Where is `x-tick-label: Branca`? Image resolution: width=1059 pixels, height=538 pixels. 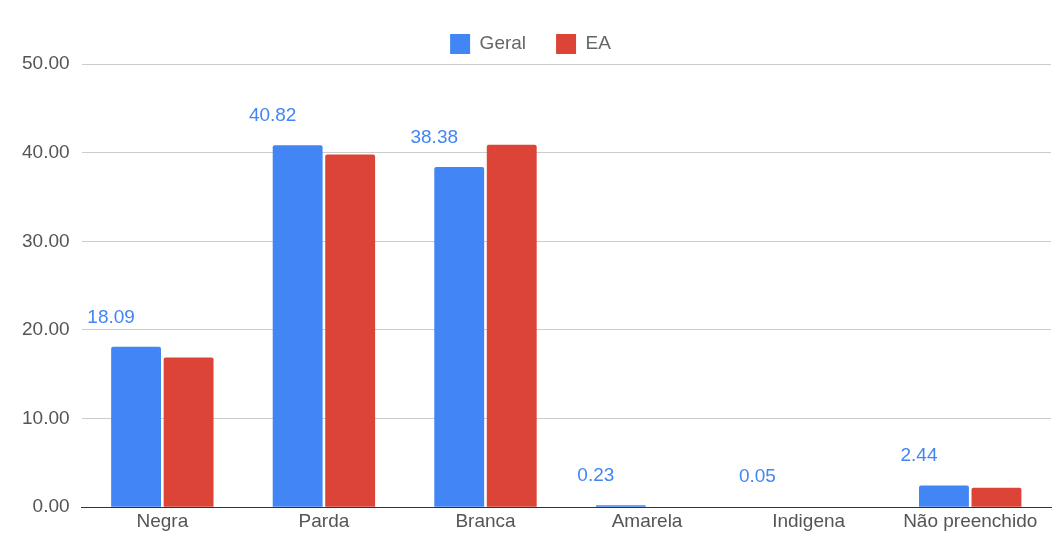
x-tick-label: Branca is located at coordinates (486, 520).